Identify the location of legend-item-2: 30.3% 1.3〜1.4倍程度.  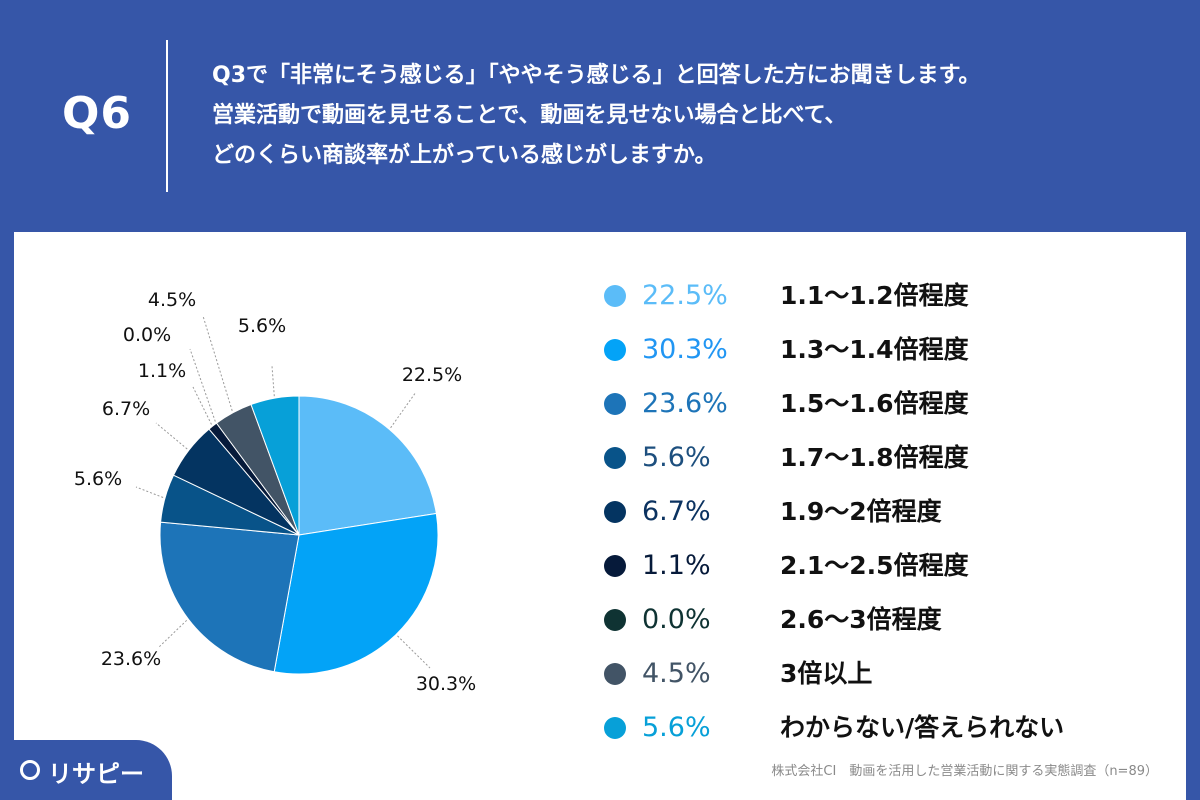
(884, 357).